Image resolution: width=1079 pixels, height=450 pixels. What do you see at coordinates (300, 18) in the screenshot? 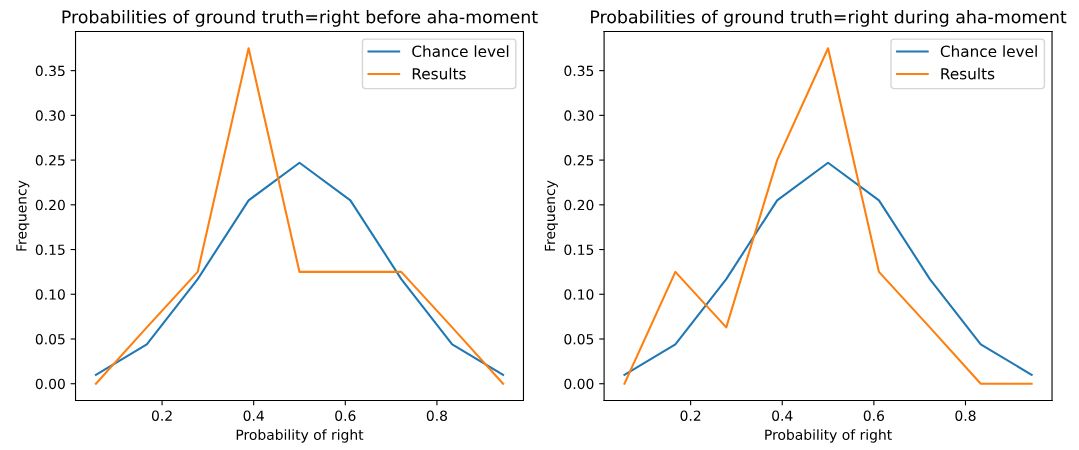
I see `chart-title: Probabilities of ground truth=right before aha-moment` at bounding box center [300, 18].